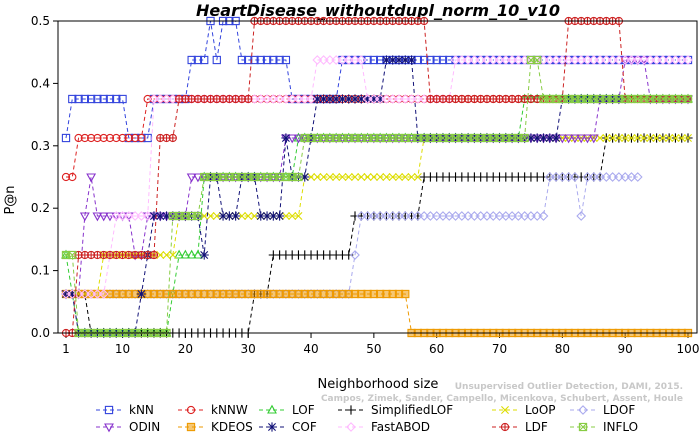  What do you see at coordinates (377, 313) in the screenshot?
I see `series-line` at bounding box center [377, 313].